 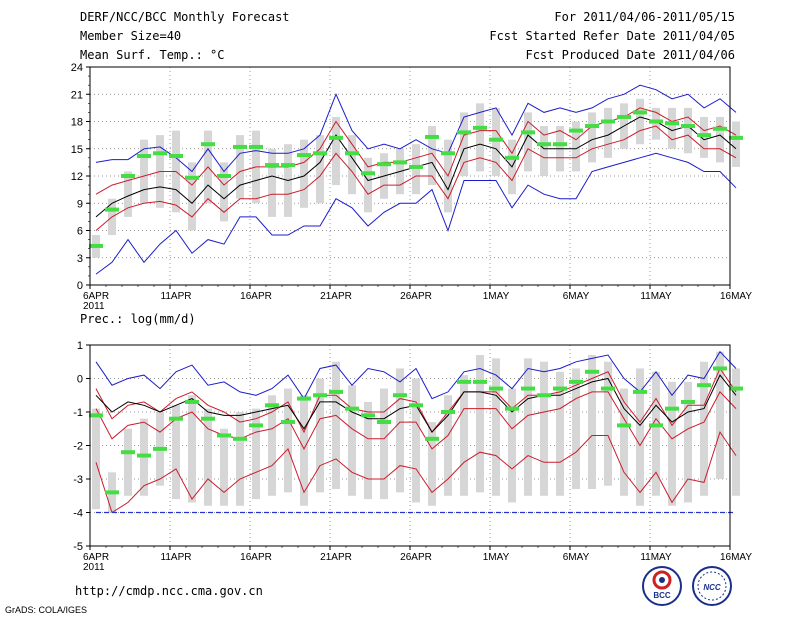 I want to click on temp-x-tick-label: 6APR, so click(x=96, y=296).